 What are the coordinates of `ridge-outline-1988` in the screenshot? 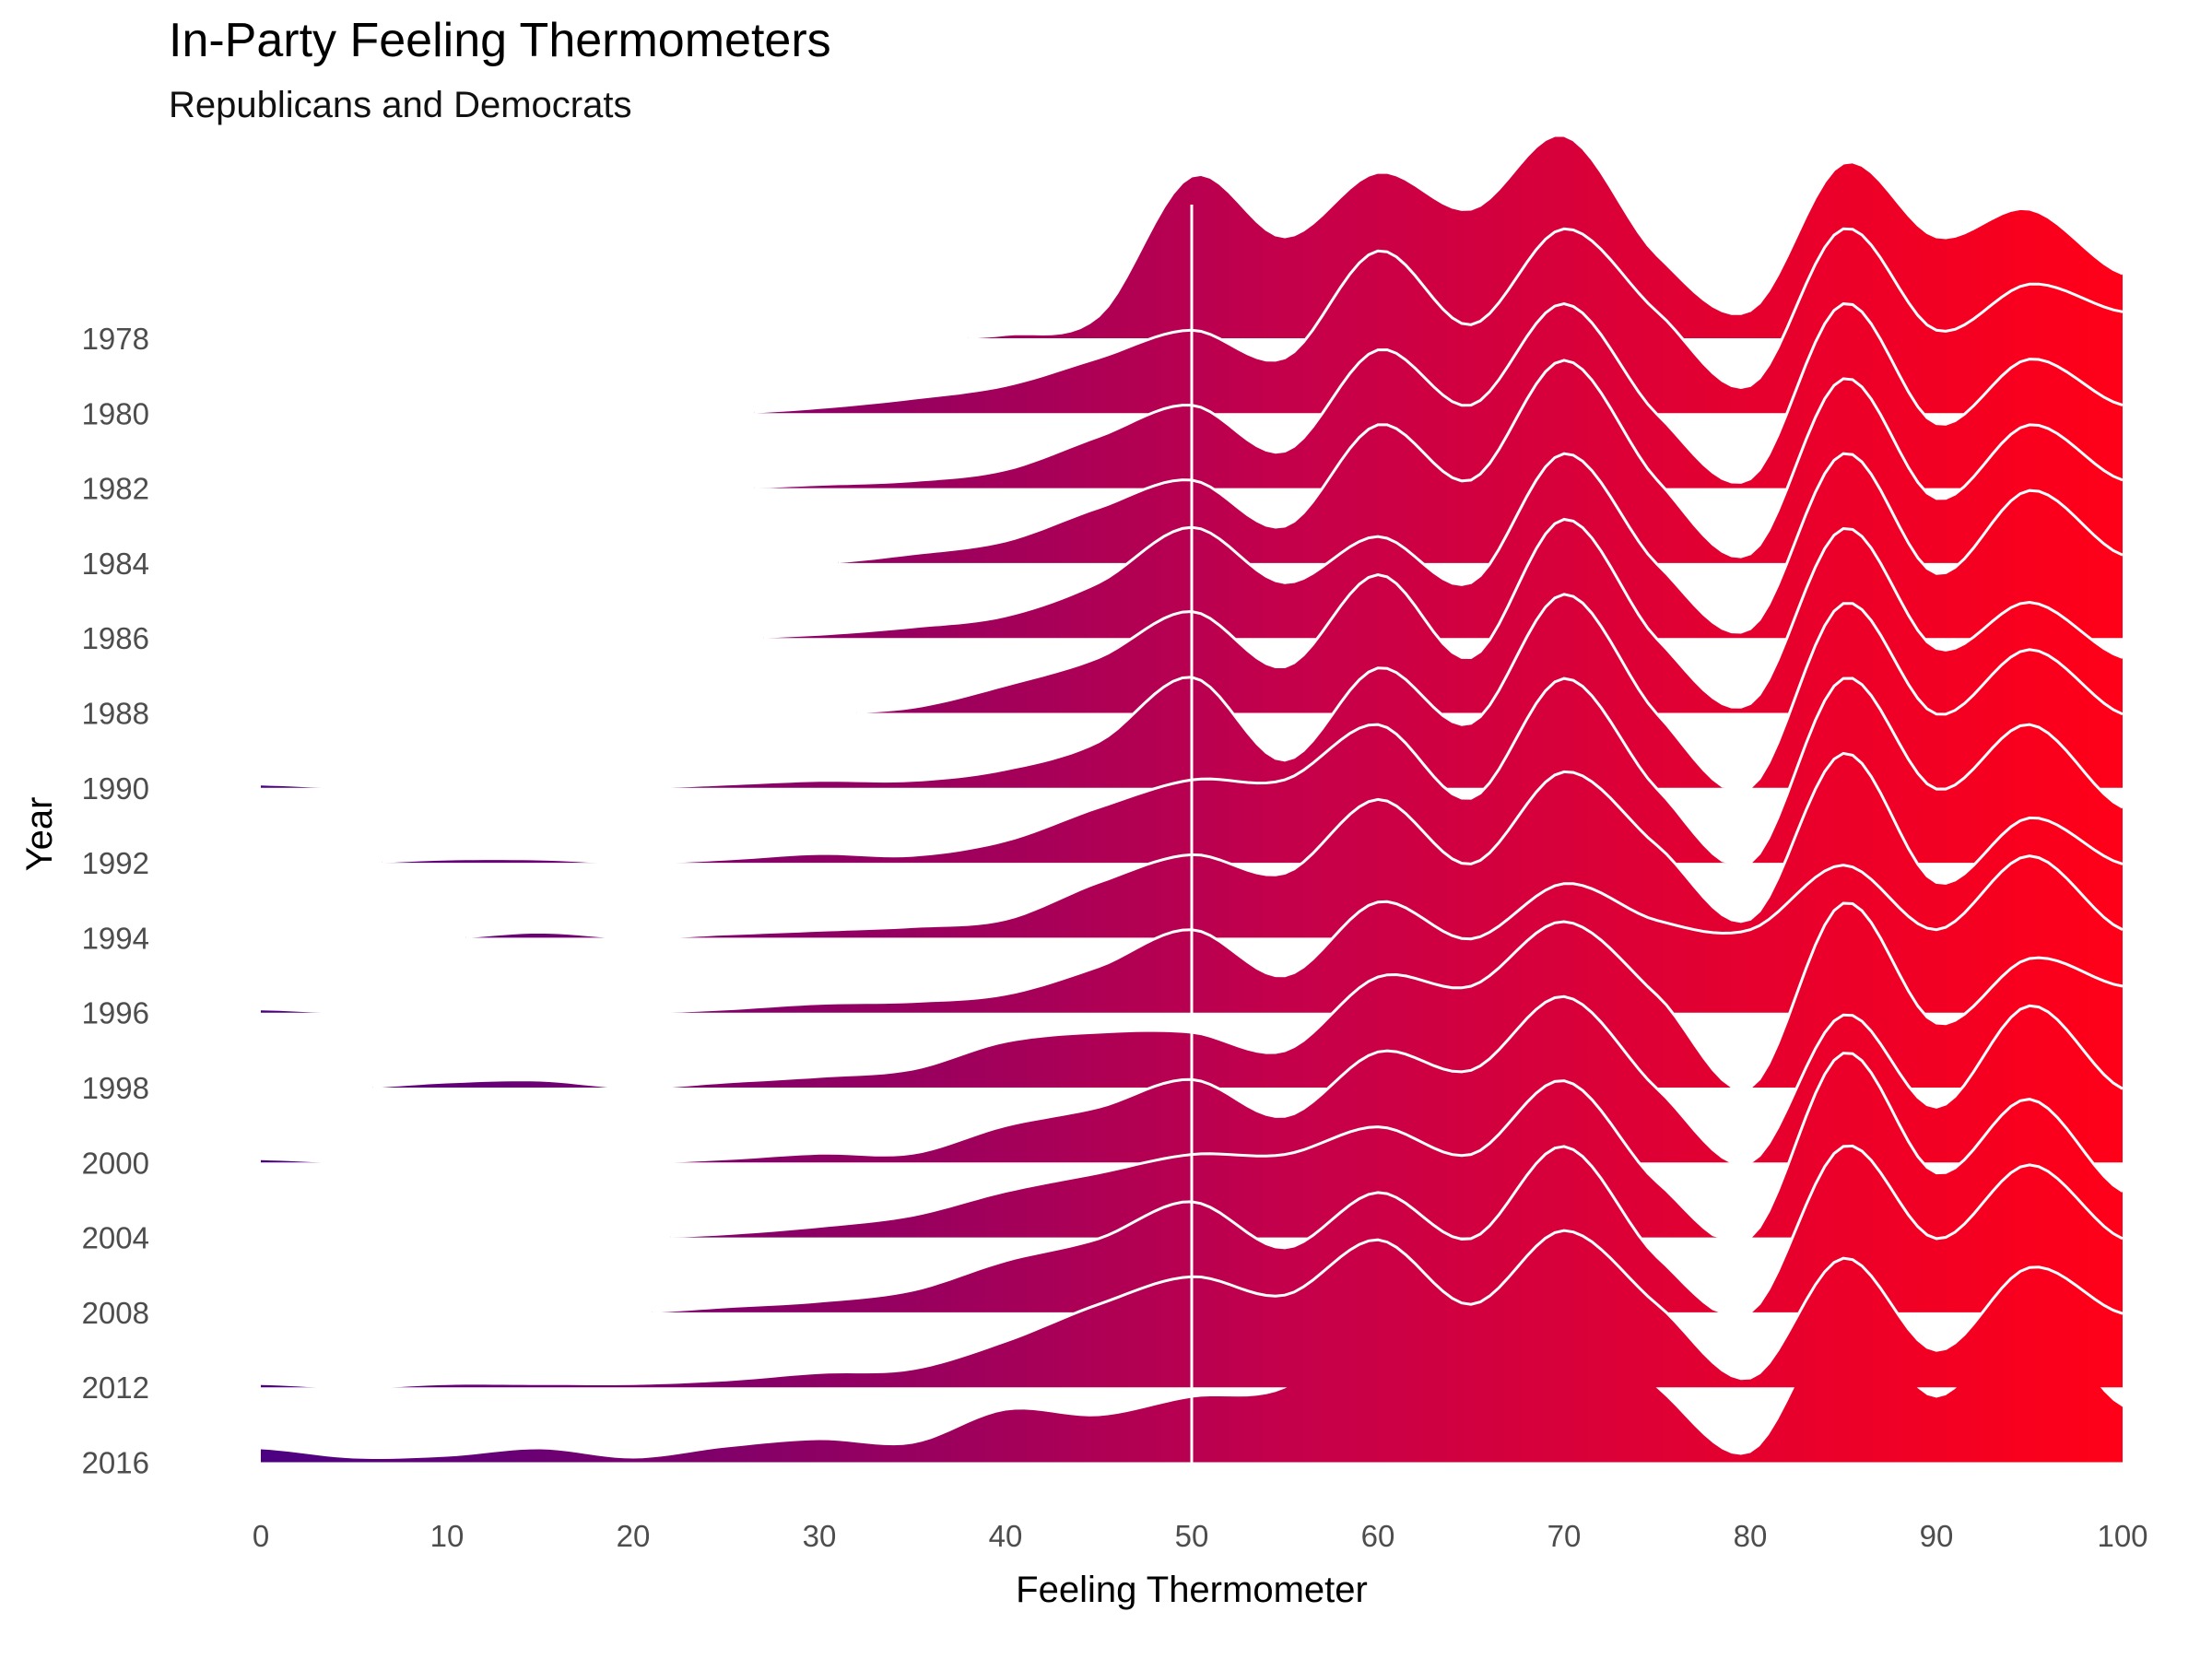 It's located at (1490, 615).